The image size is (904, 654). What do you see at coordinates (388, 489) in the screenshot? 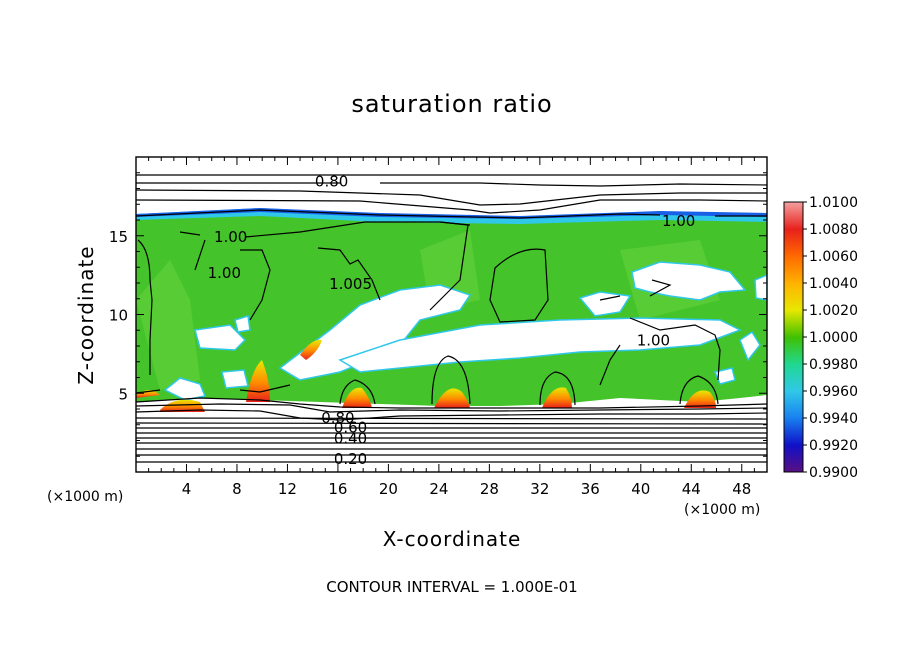
I see `x-tick-label: 20` at bounding box center [388, 489].